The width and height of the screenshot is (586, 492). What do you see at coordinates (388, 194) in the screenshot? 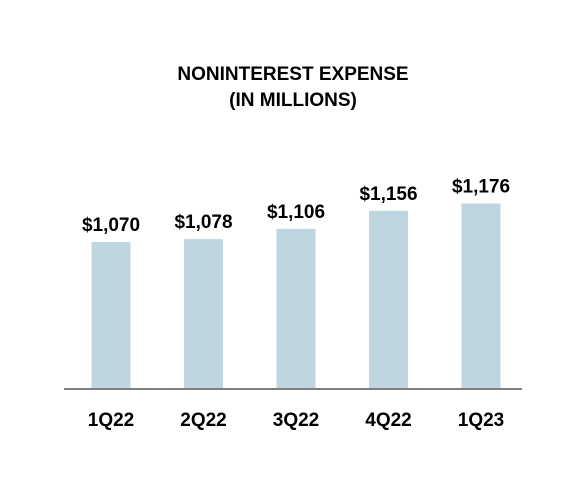
I see `data-label-4q22: $1,156` at bounding box center [388, 194].